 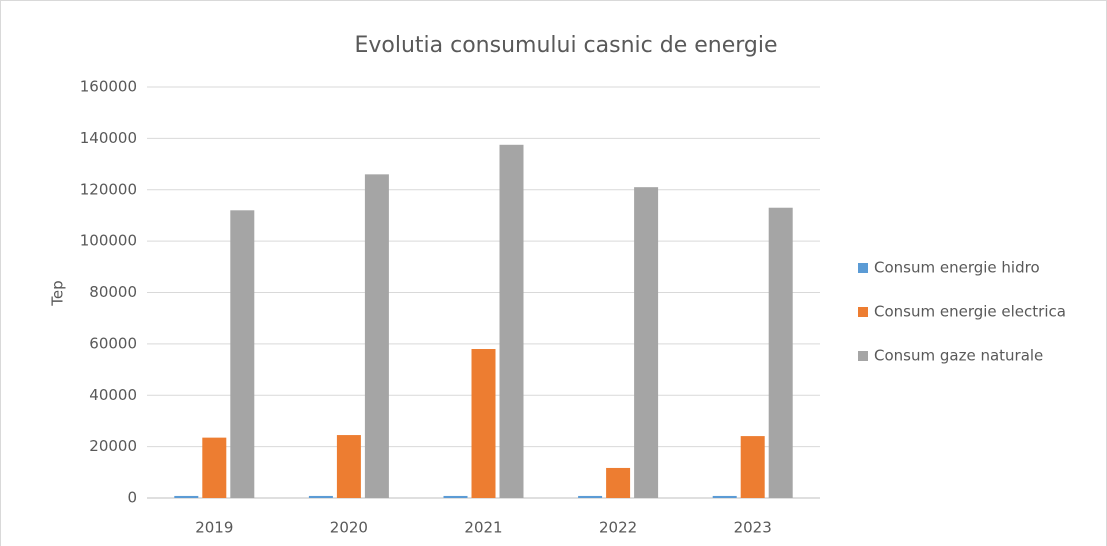 I want to click on y-axis-label: Tep, so click(x=58, y=293).